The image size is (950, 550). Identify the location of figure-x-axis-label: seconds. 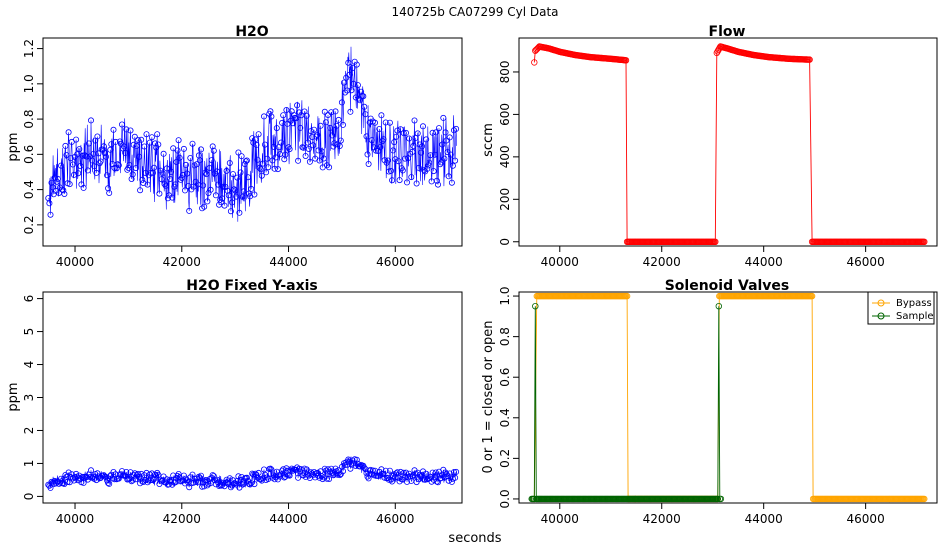
(474, 538).